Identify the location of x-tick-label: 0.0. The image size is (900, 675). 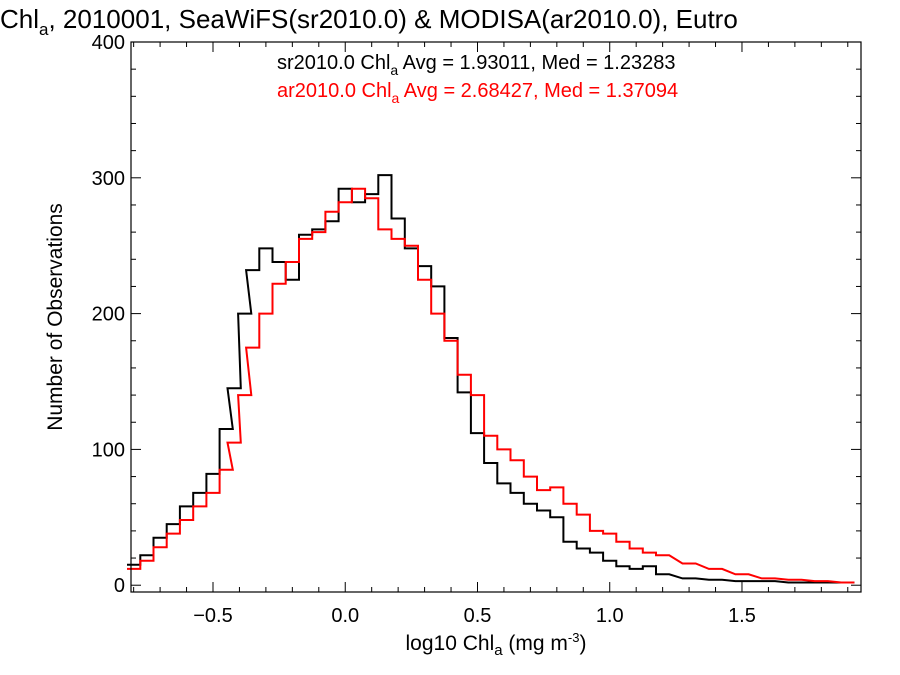
(345, 616).